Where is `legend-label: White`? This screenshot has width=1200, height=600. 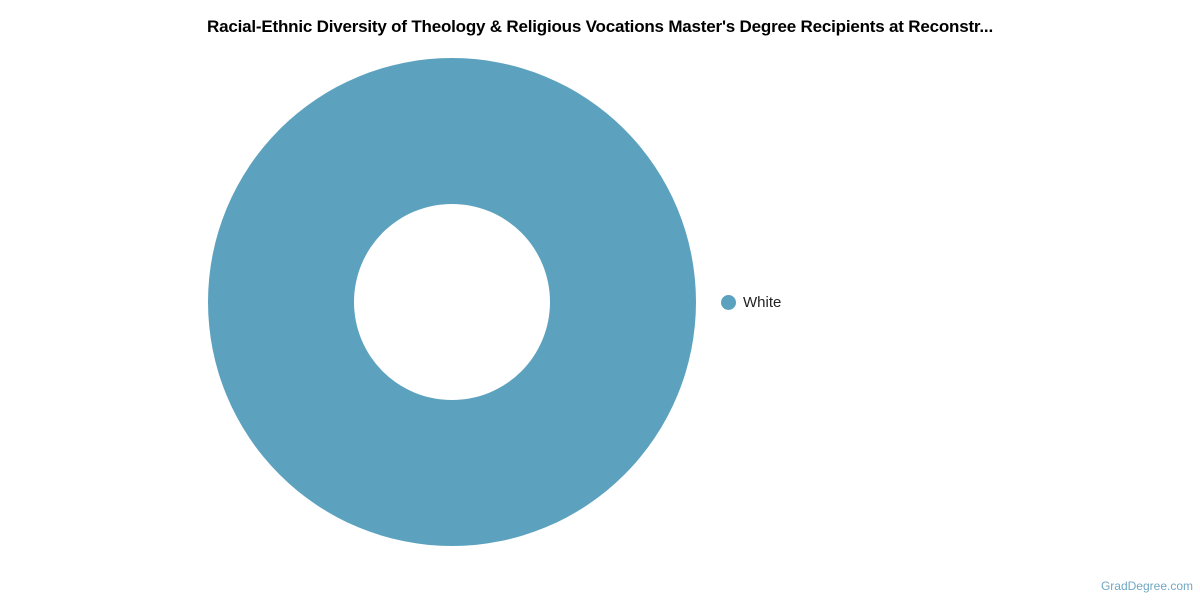 legend-label: White is located at coordinates (762, 302).